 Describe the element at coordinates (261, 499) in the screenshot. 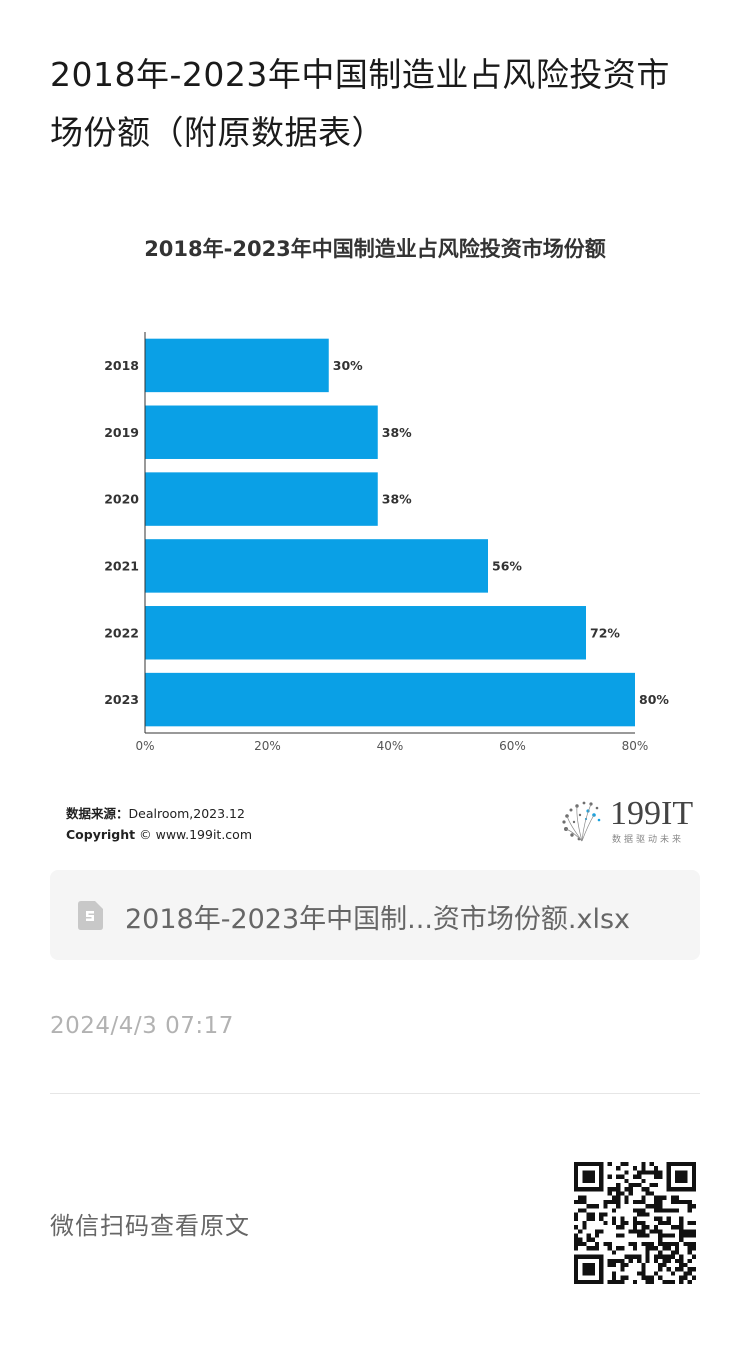

I see `bar-2020` at that location.